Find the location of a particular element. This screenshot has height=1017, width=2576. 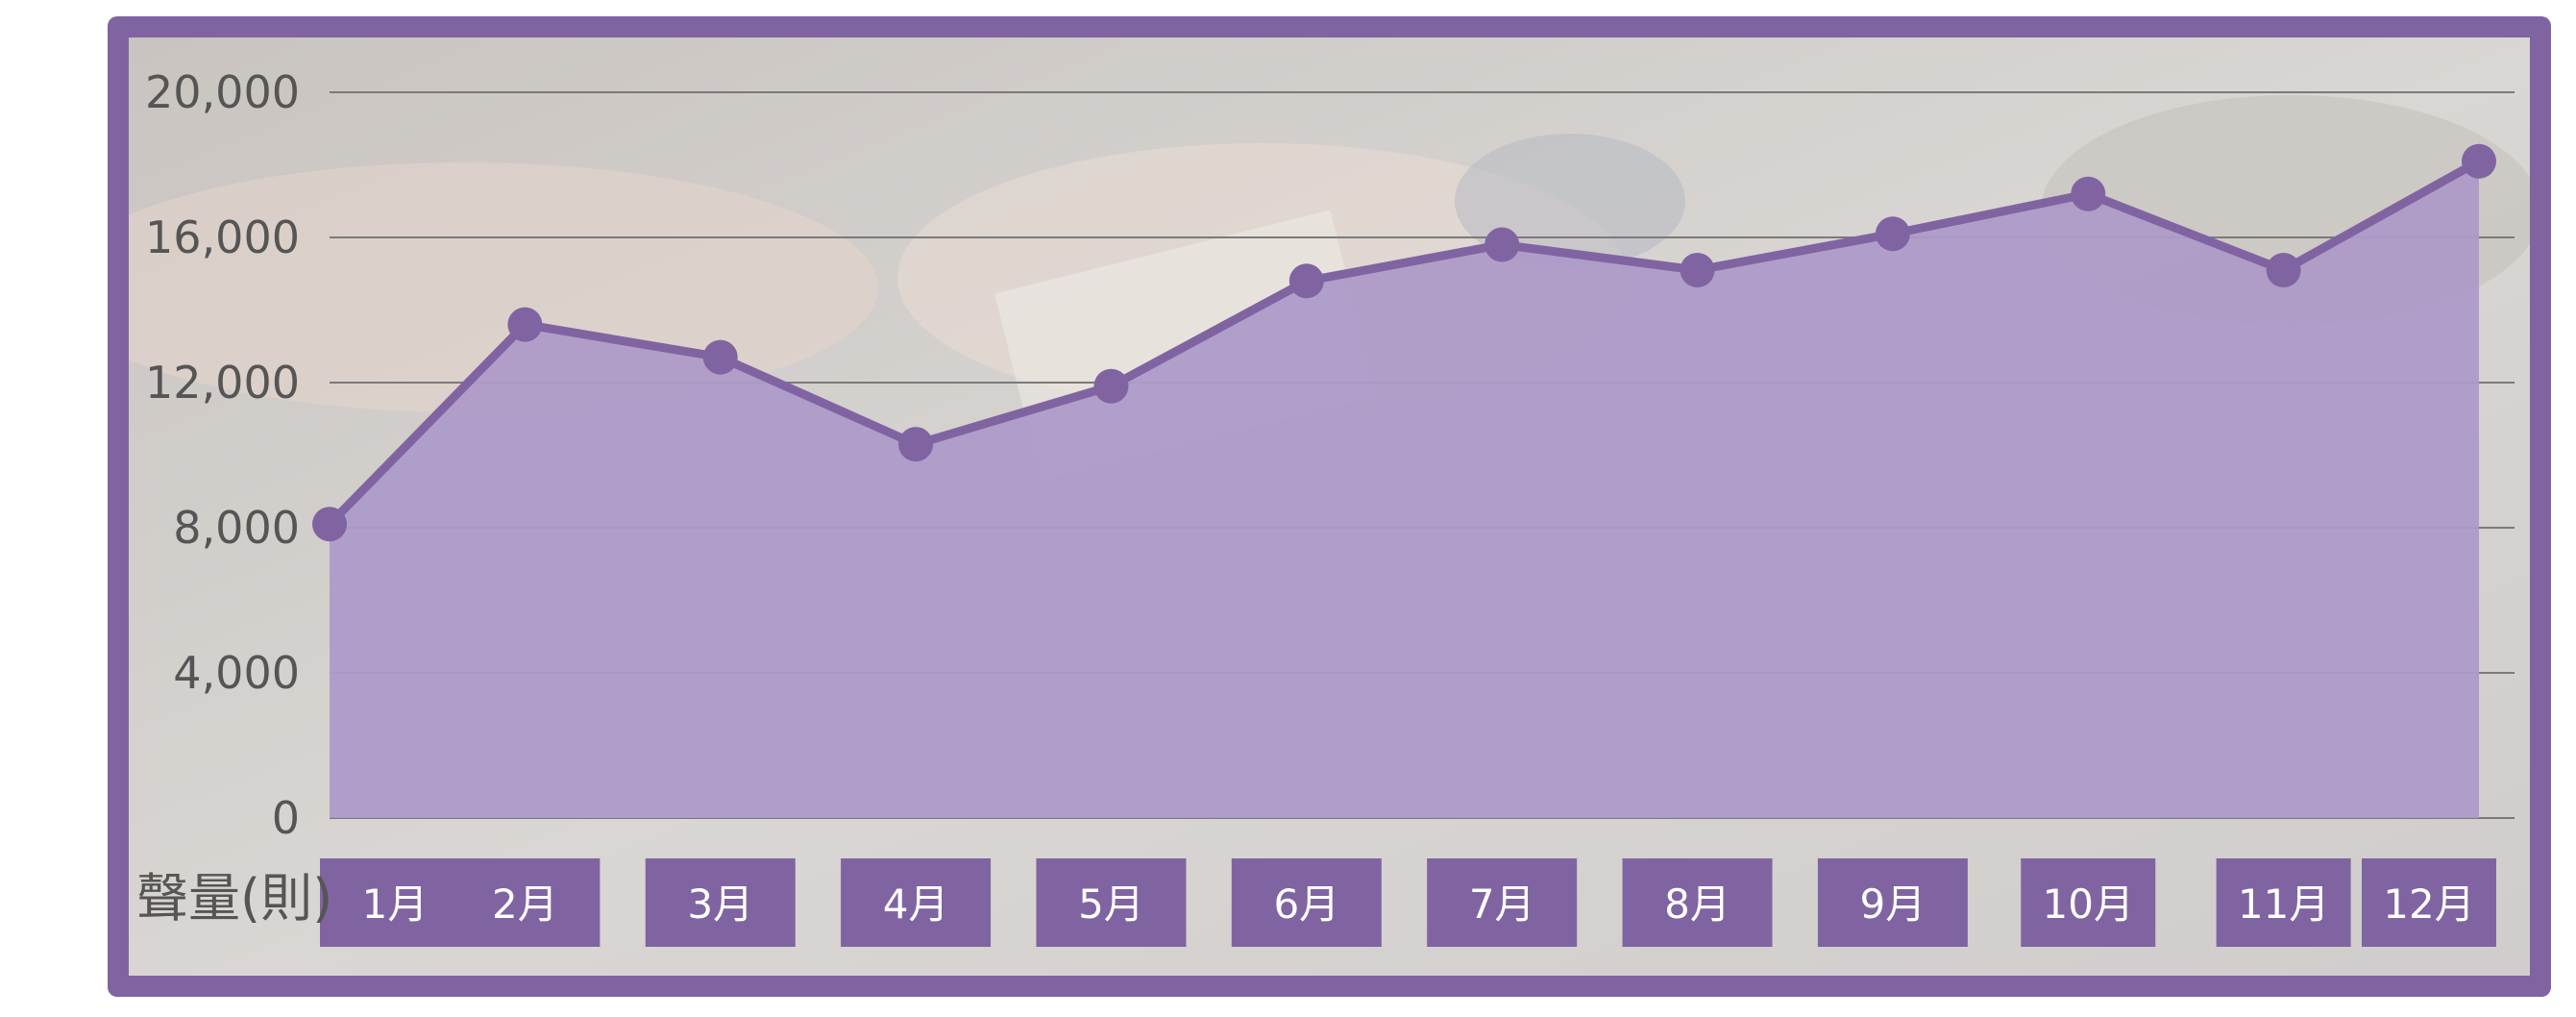

y-tick-label: 12,000 is located at coordinates (222, 383).